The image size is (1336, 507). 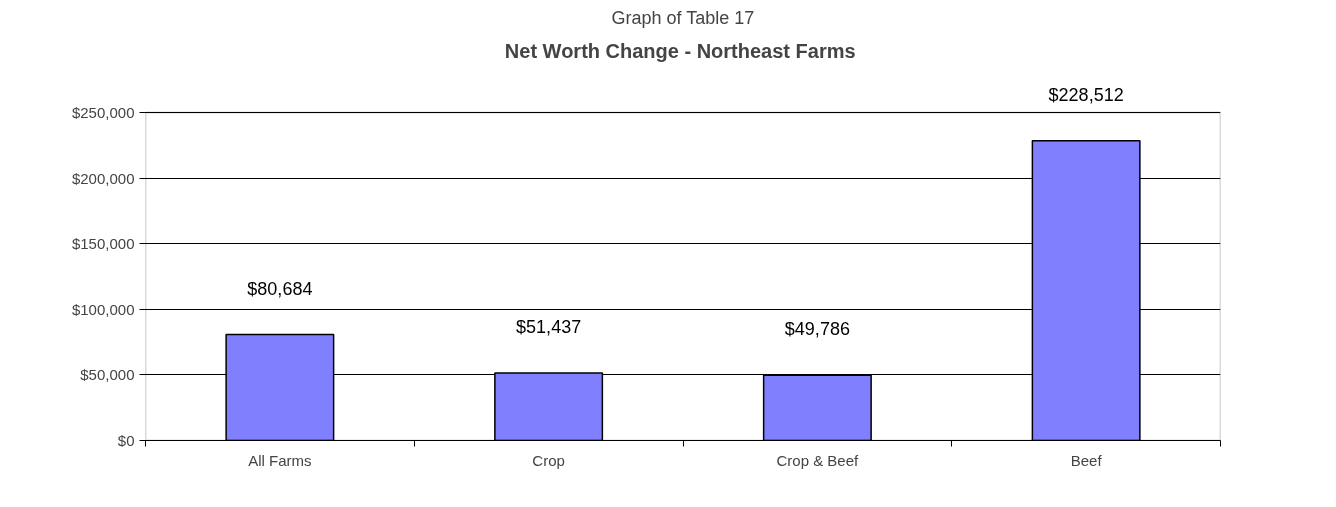 What do you see at coordinates (103, 112) in the screenshot?
I see `y-tick-label: $250,000` at bounding box center [103, 112].